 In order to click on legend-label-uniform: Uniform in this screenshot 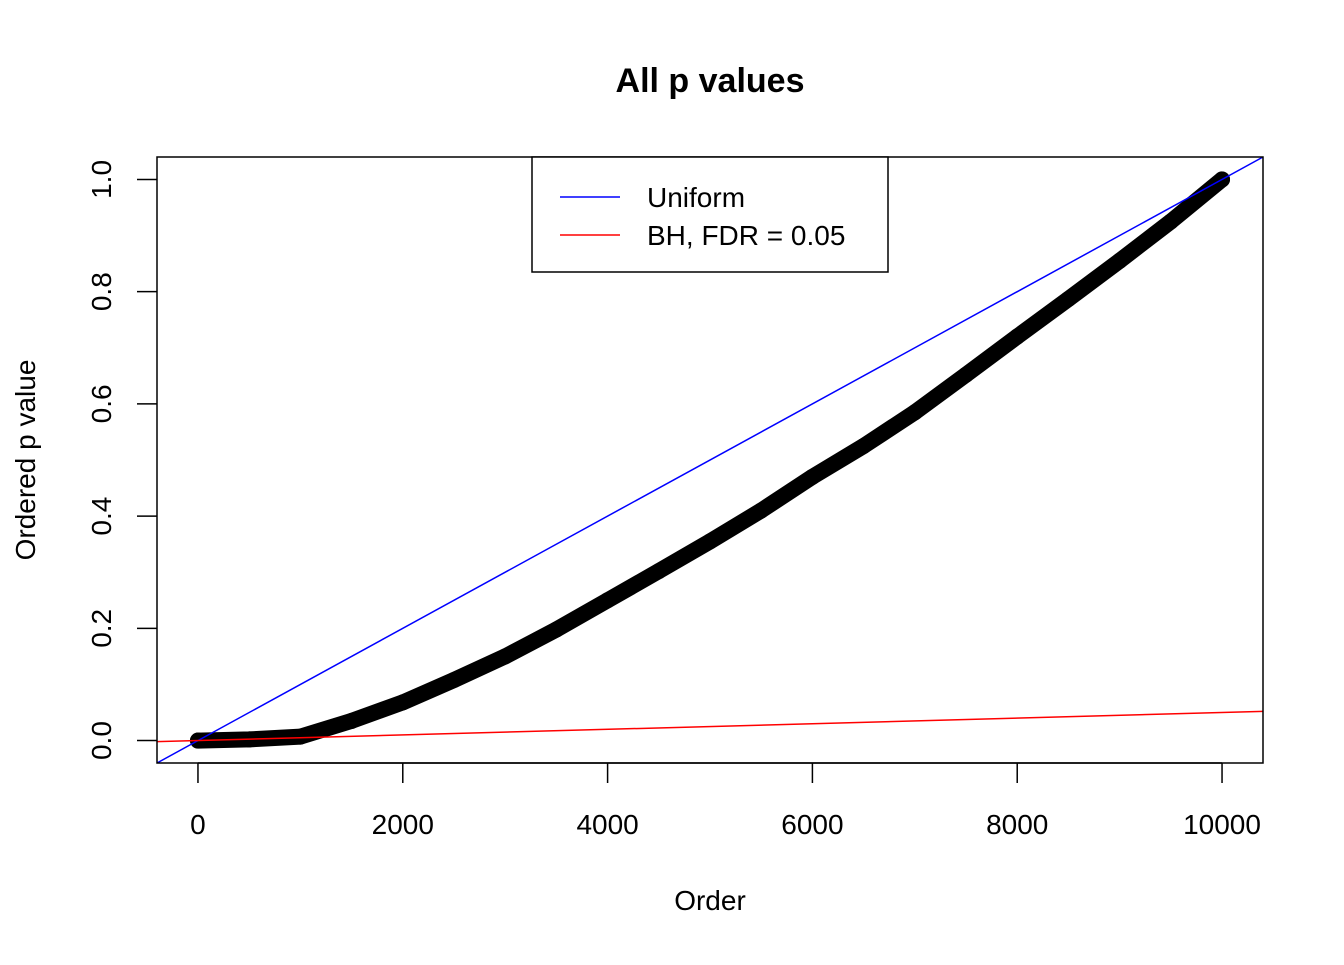, I will do `click(696, 197)`.